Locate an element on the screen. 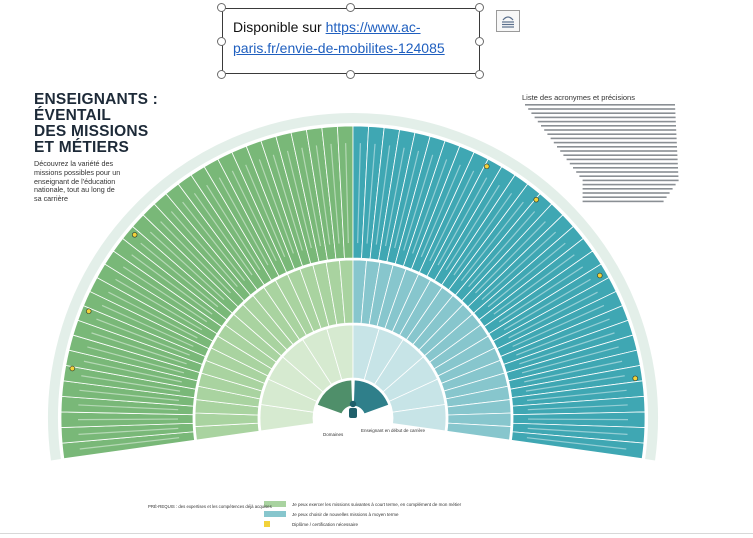 The height and width of the screenshot is (538, 753). resize-handle-left is located at coordinates (221, 41).